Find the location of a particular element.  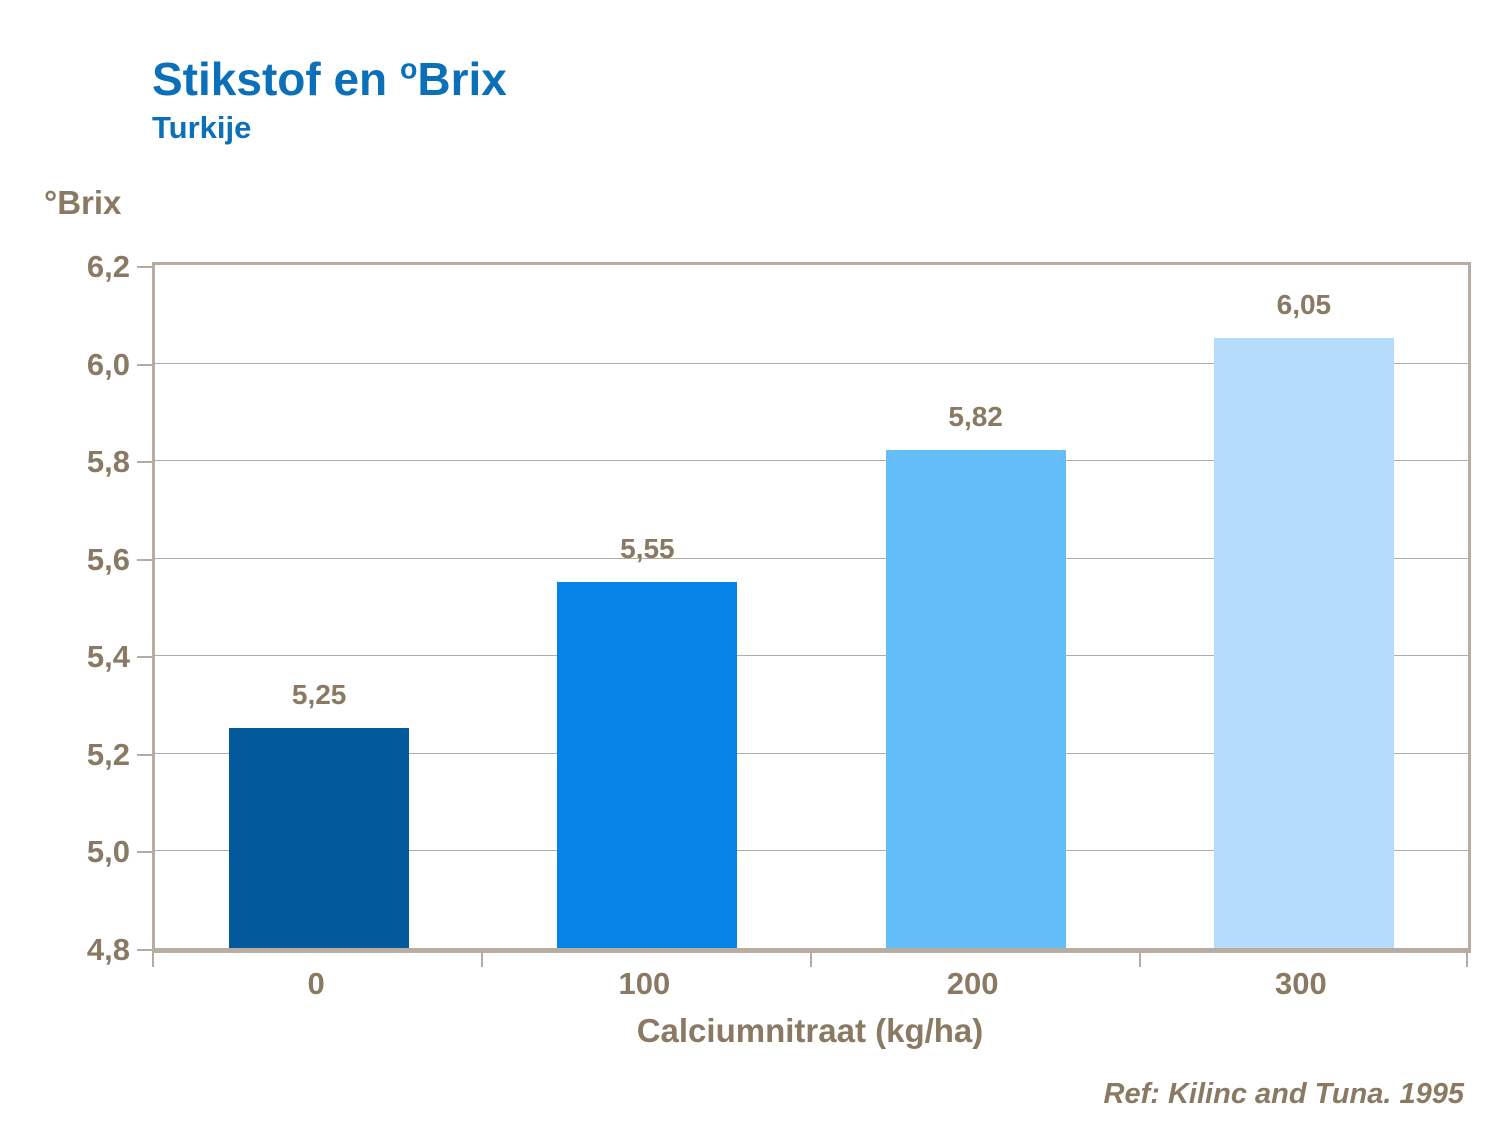

chart-title-main: Stikstof en is located at coordinates (276, 79).